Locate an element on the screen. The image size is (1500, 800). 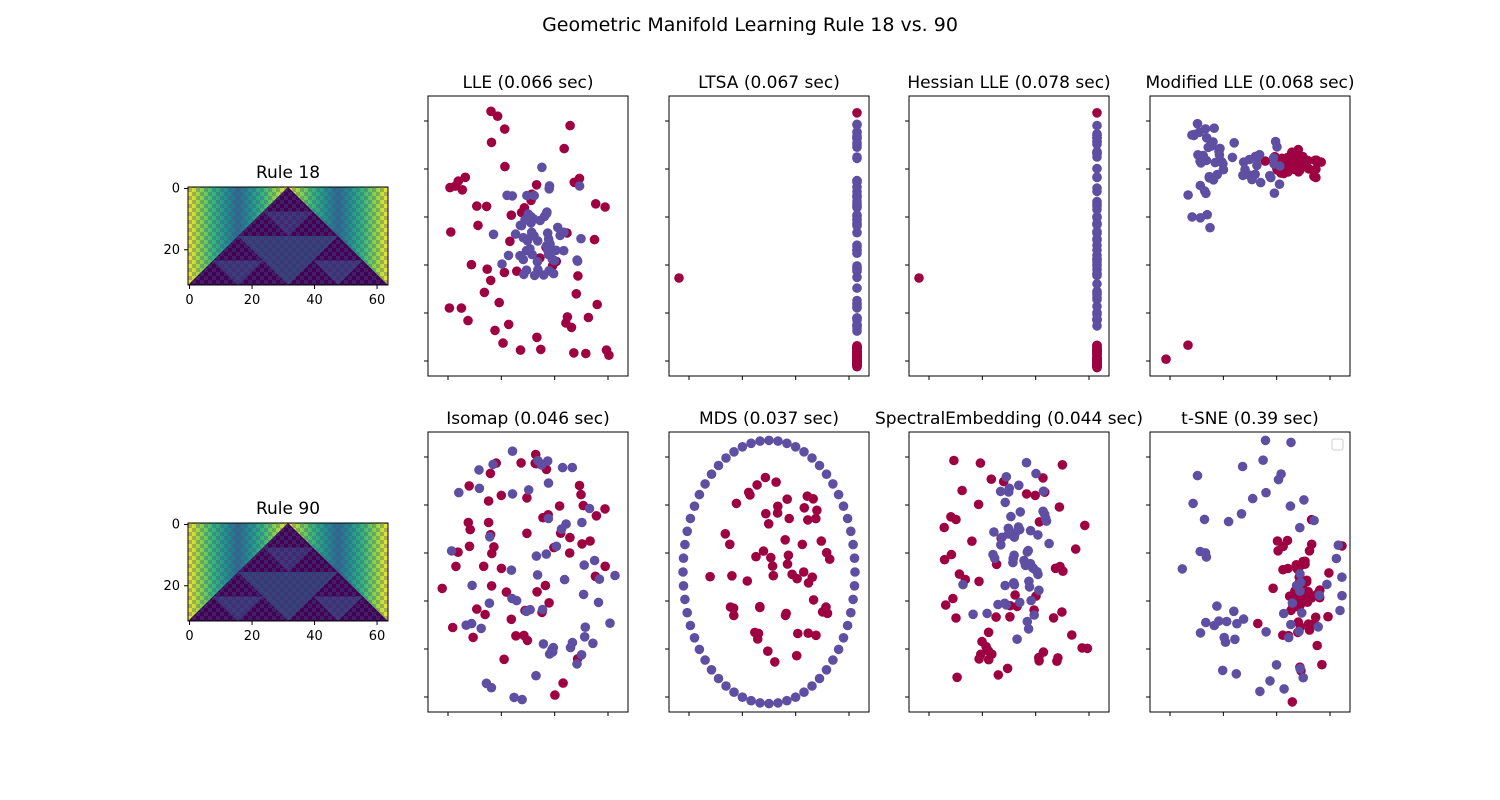
image-title: Rule 18 is located at coordinates (288, 173).